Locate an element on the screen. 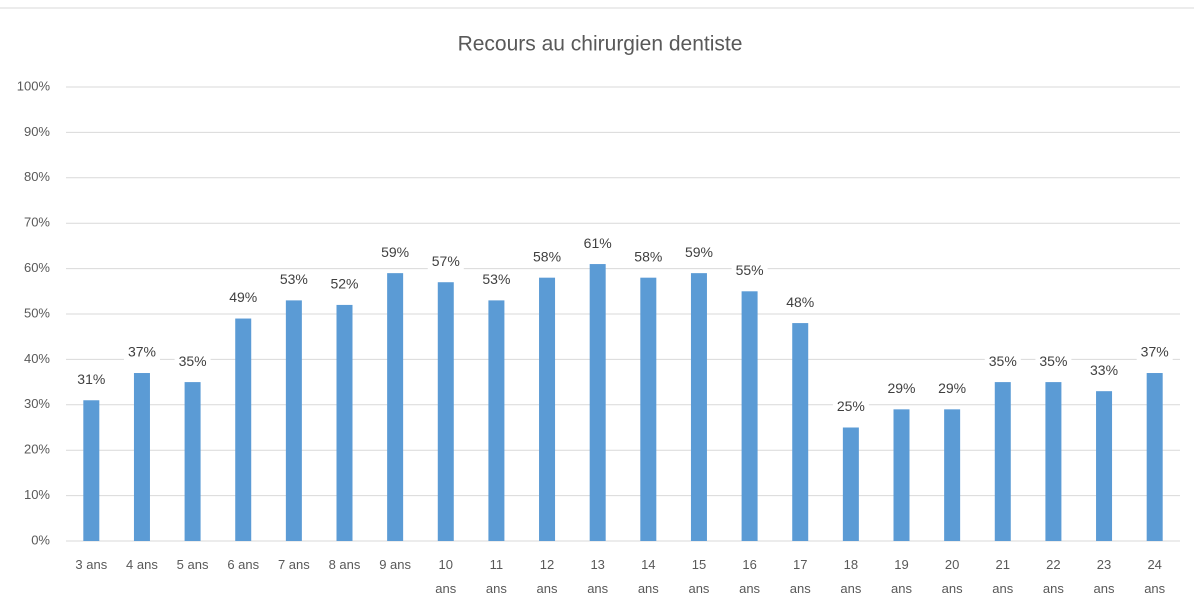 This screenshot has height=611, width=1194. y-tick-label: 30% is located at coordinates (37, 403).